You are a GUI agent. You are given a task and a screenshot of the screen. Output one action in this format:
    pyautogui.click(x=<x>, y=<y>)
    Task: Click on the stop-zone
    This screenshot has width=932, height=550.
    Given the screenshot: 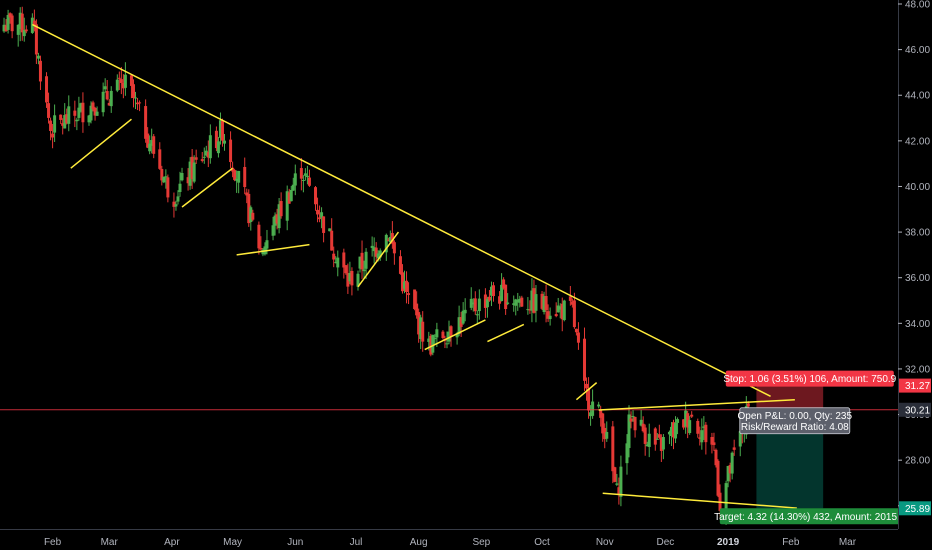 What is the action you would take?
    pyautogui.click(x=790, y=397)
    